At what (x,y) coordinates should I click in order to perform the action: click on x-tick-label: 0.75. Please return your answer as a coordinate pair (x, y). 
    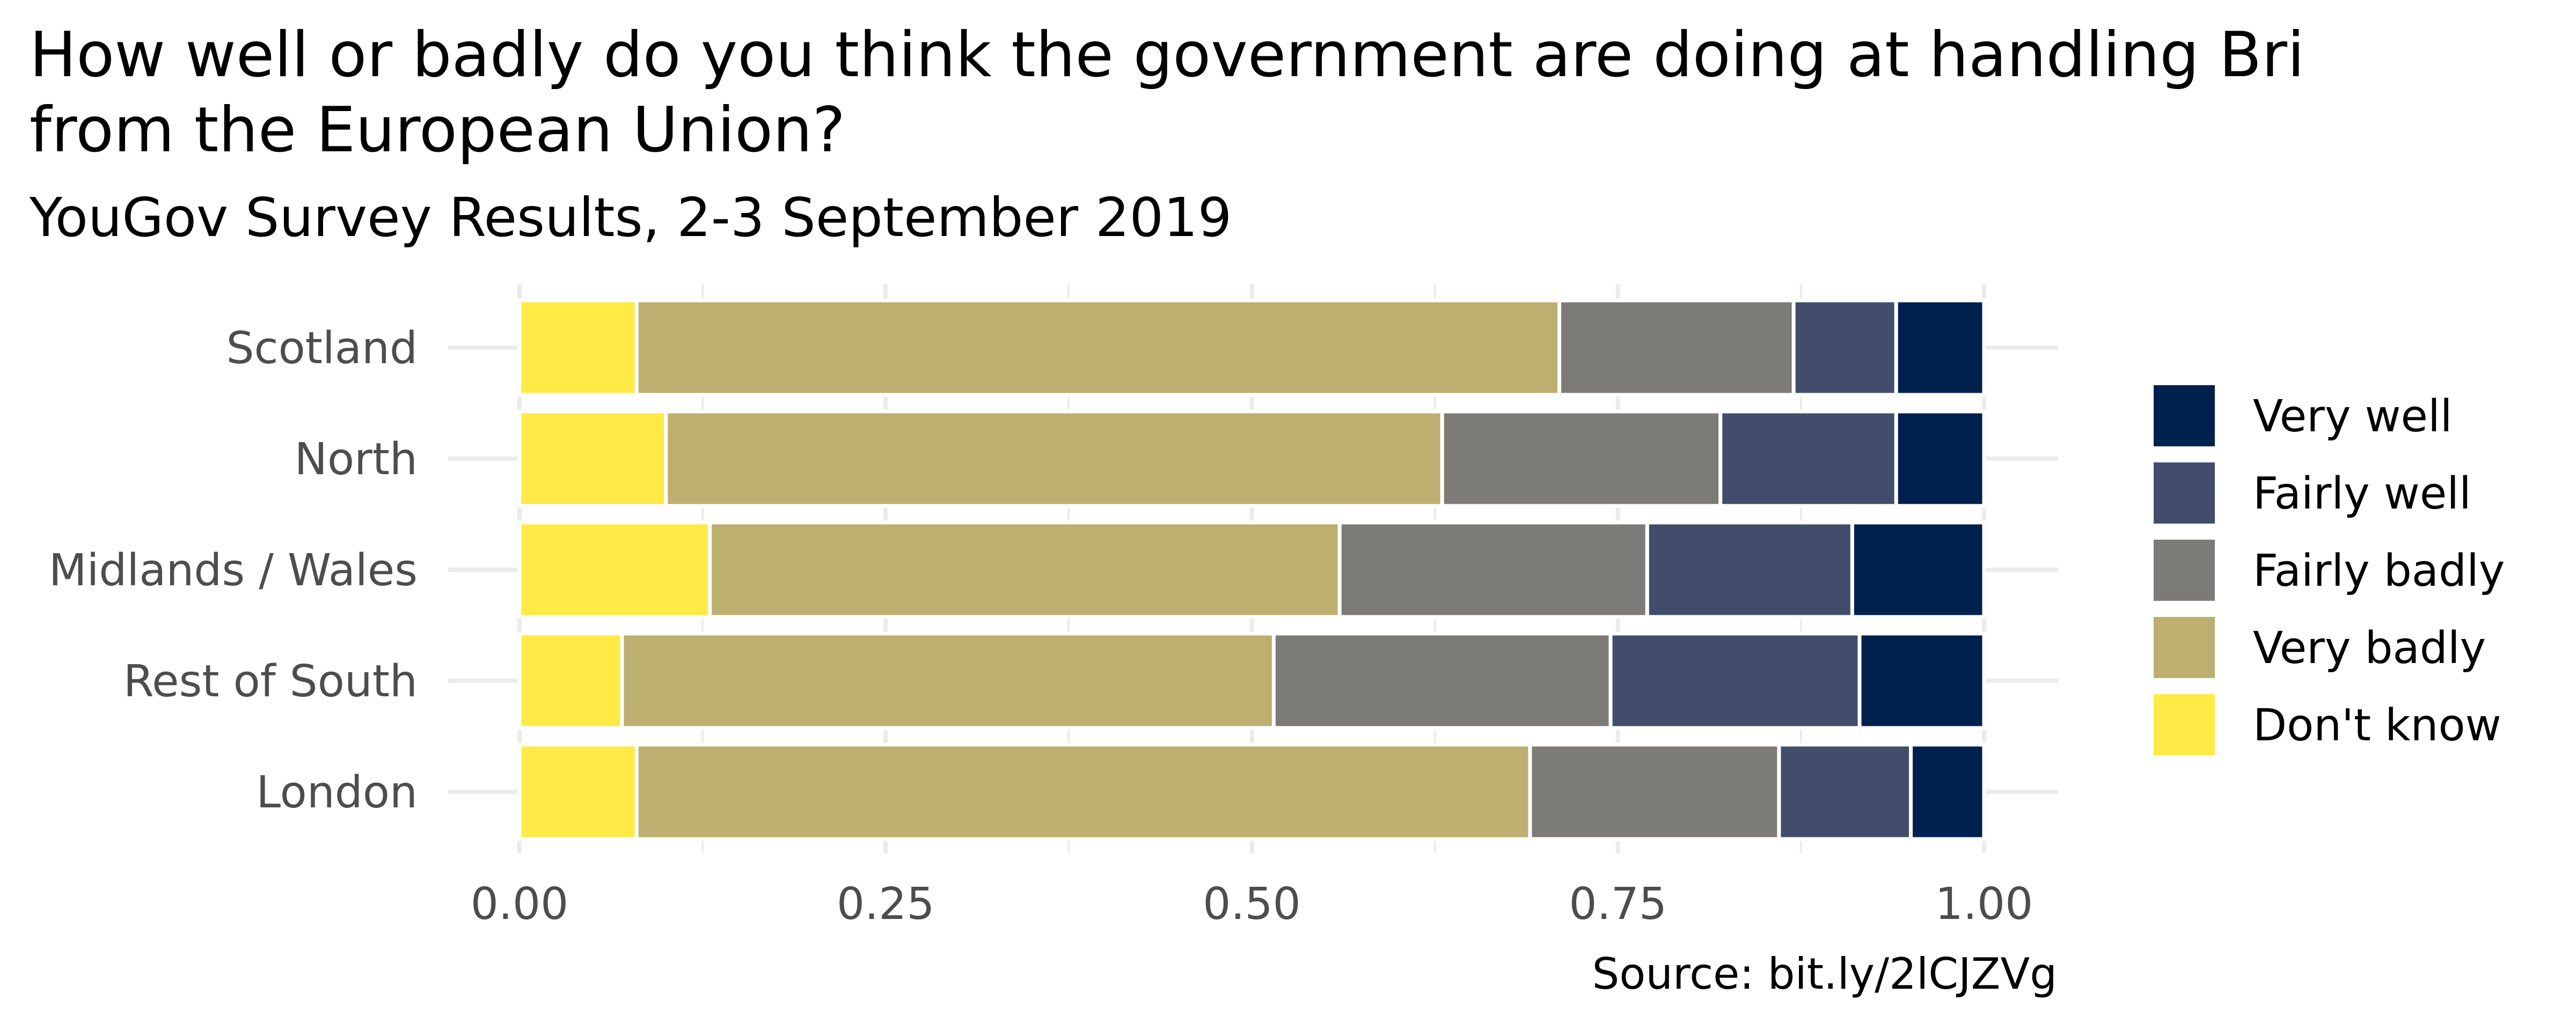
    Looking at the image, I should click on (1618, 905).